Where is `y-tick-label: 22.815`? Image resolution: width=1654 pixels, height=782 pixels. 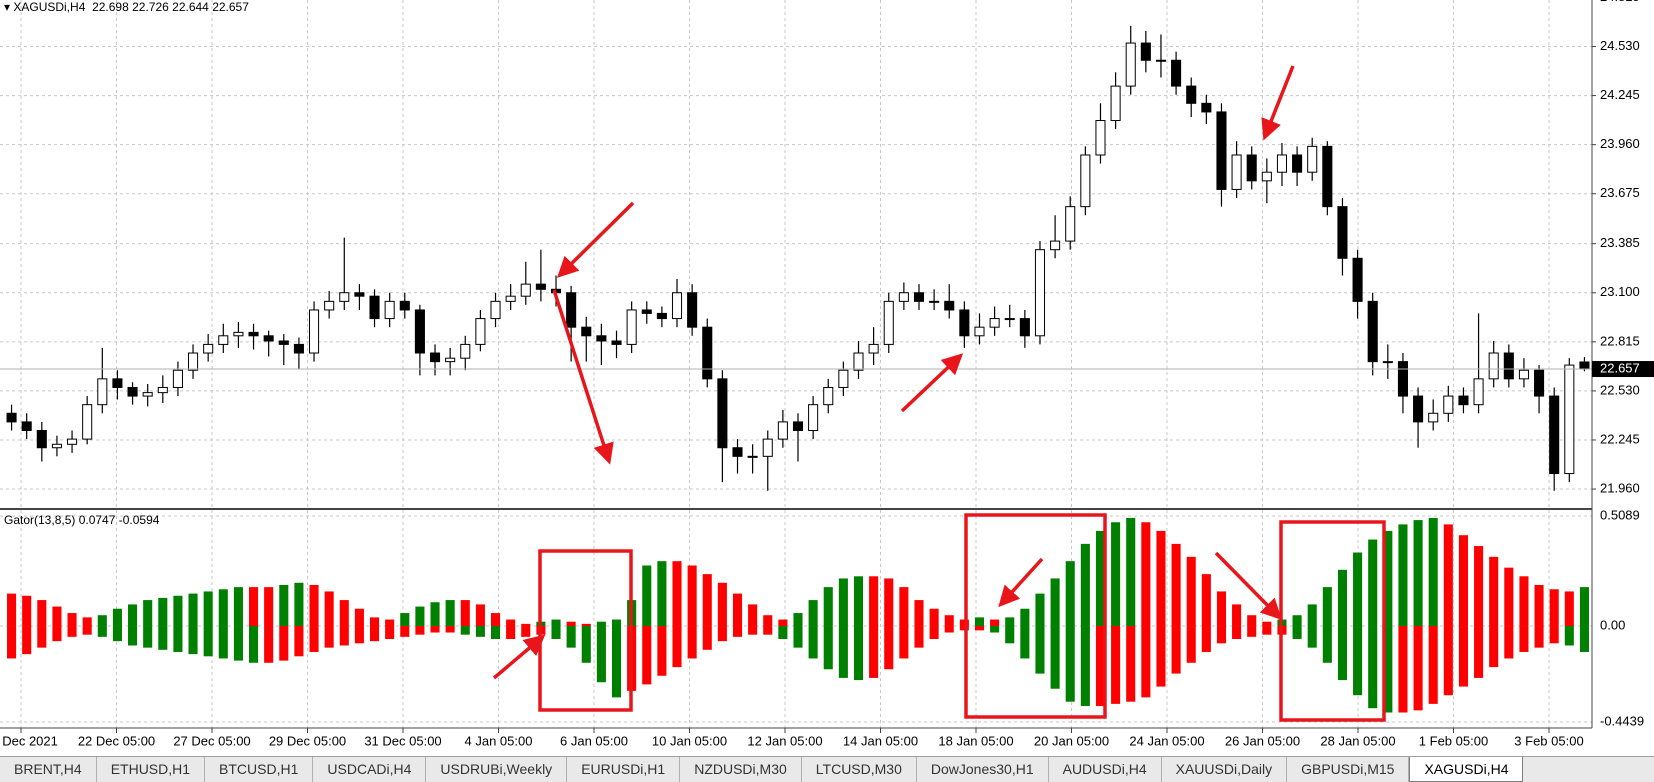
y-tick-label: 22.815 is located at coordinates (1620, 340).